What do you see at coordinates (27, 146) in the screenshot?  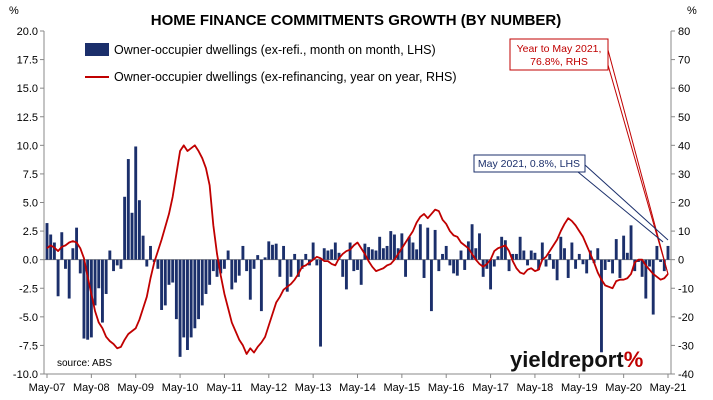 I see `y-left-tick-label: 10.0` at bounding box center [27, 146].